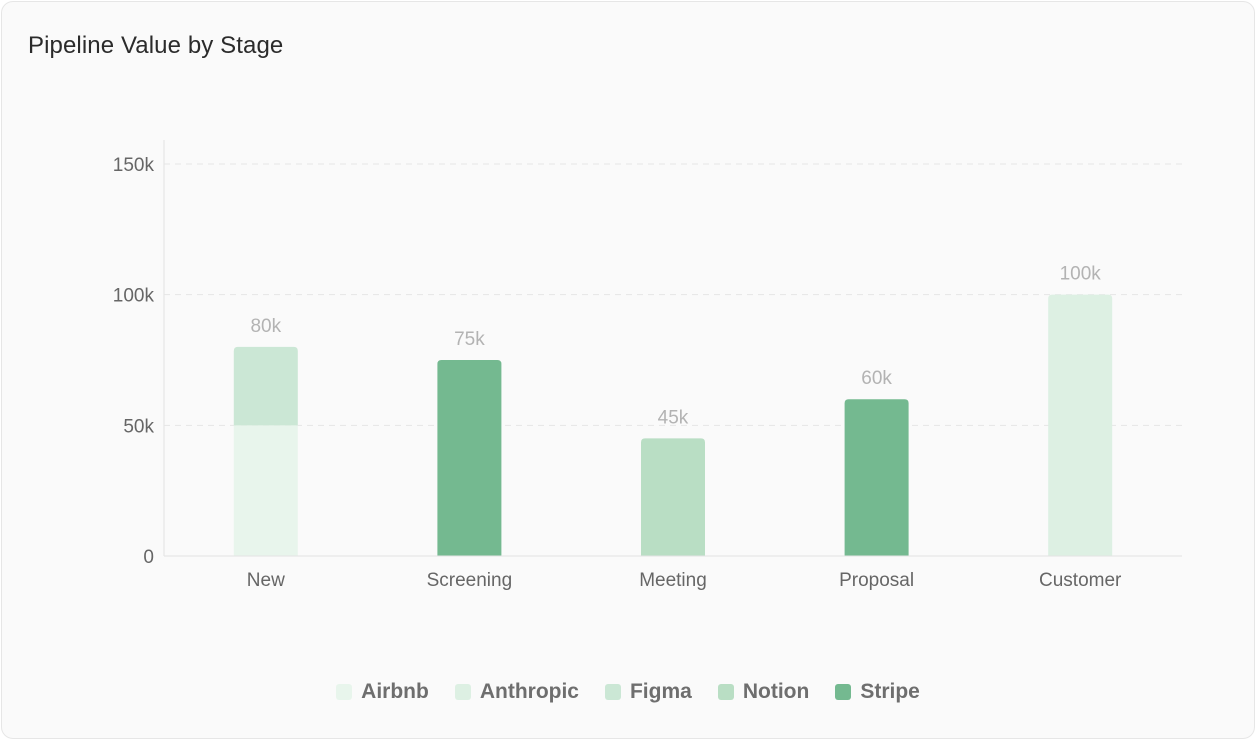 This screenshot has height=742, width=1258. Describe the element at coordinates (148, 557) in the screenshot. I see `y-tick-label: 0` at that location.